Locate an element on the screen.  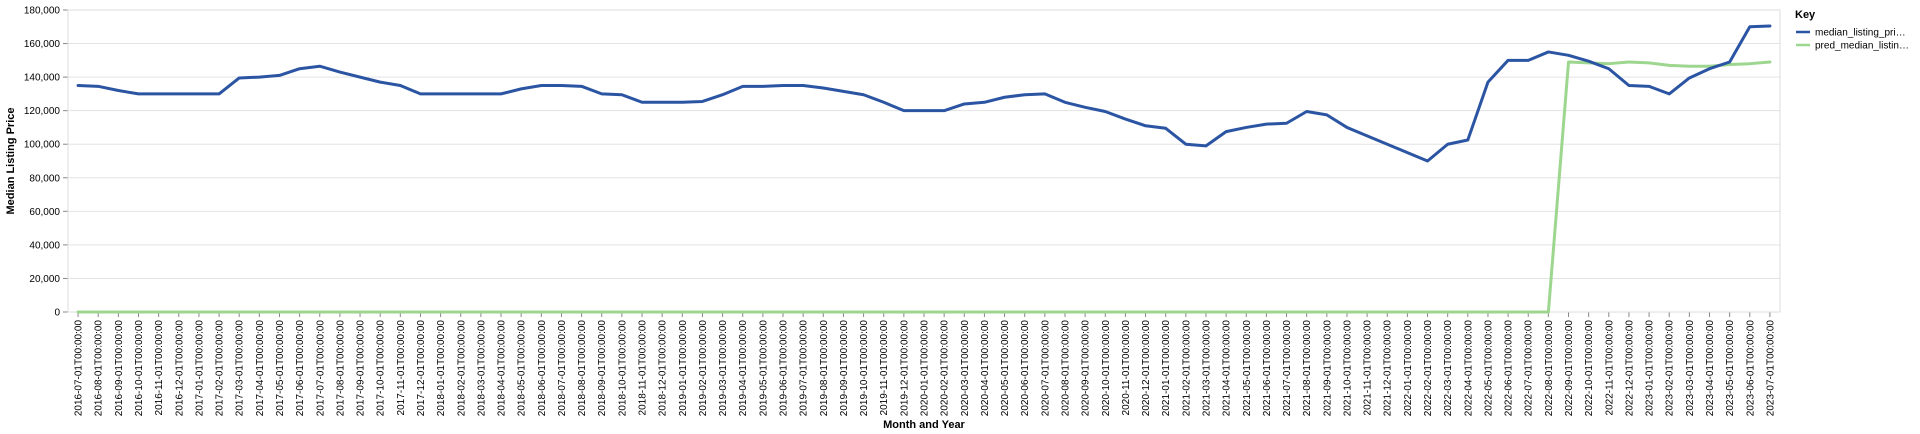
x-tick-label: 2023-06-01T00:00:00 is located at coordinates (1750, 368).